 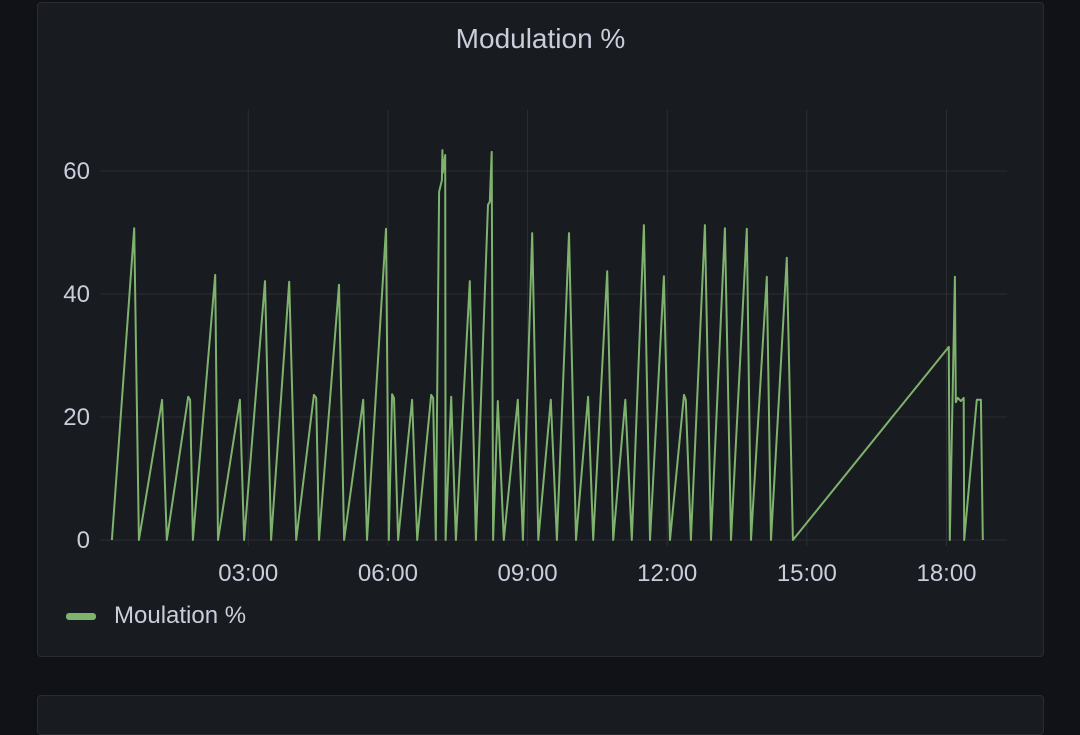 What do you see at coordinates (388, 573) in the screenshot?
I see `x-tick-label: 06:00` at bounding box center [388, 573].